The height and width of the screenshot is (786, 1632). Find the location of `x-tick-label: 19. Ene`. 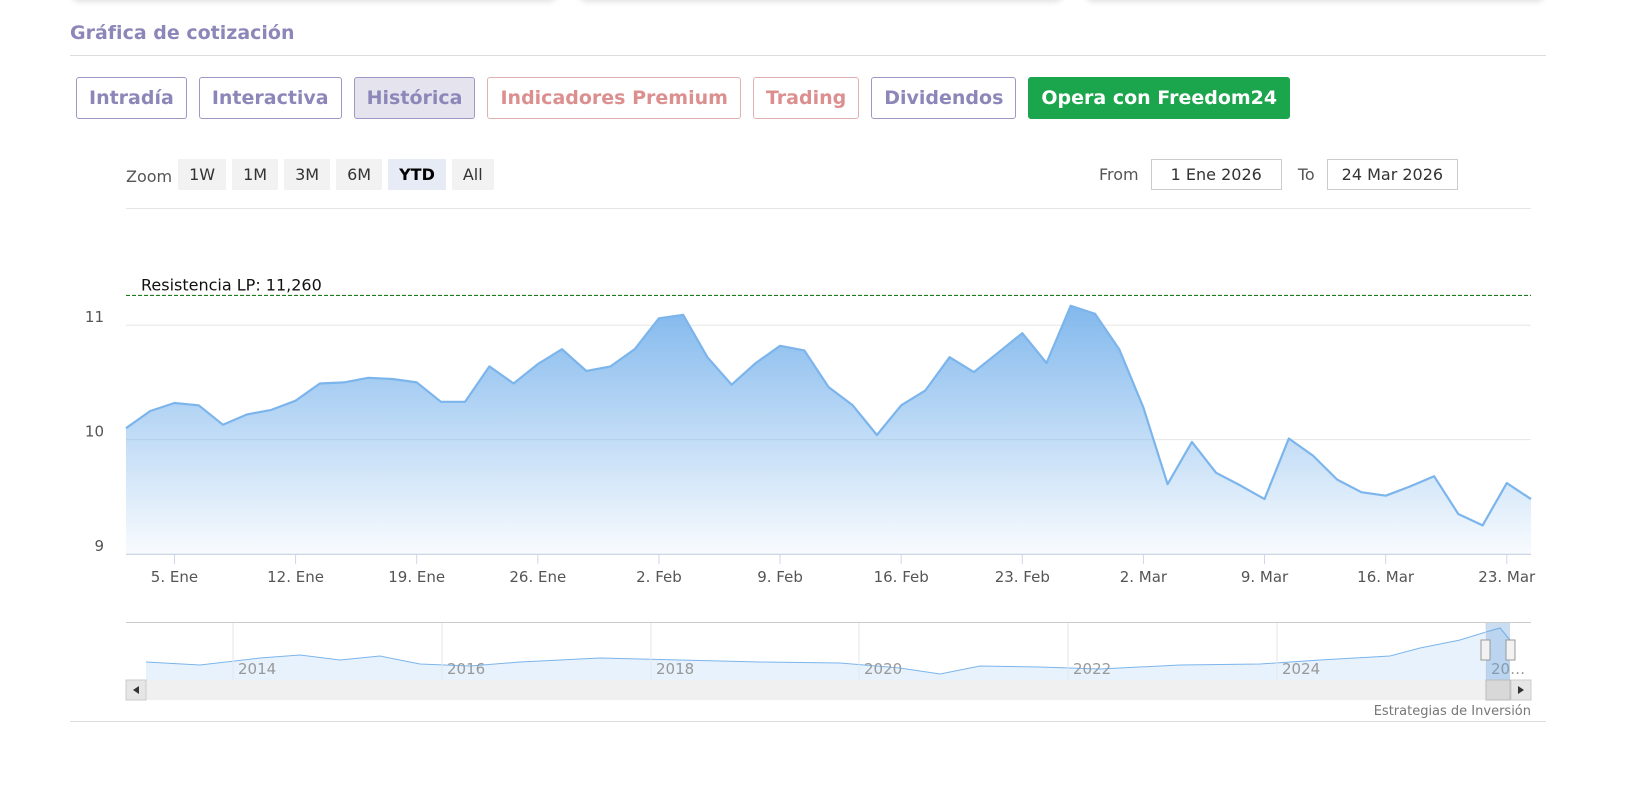

x-tick-label: 19. Ene is located at coordinates (416, 577).